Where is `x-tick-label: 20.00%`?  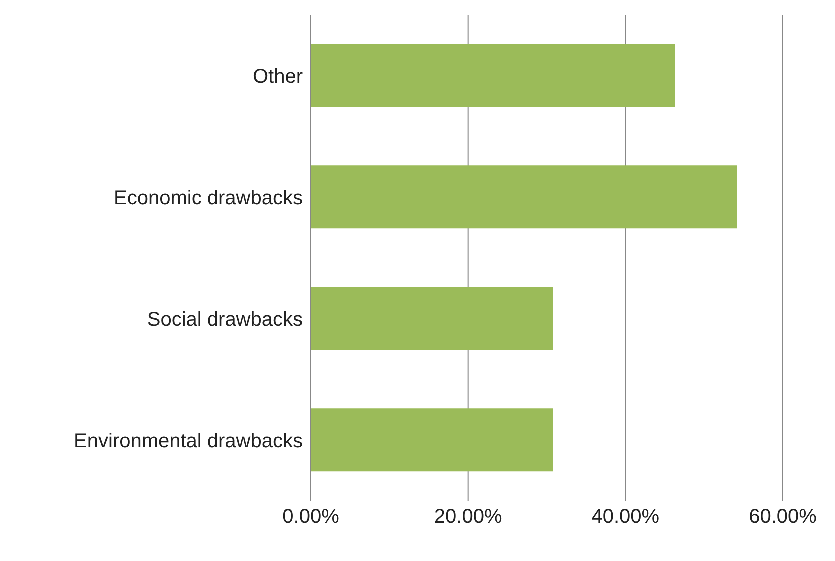
x-tick-label: 20.00% is located at coordinates (468, 517).